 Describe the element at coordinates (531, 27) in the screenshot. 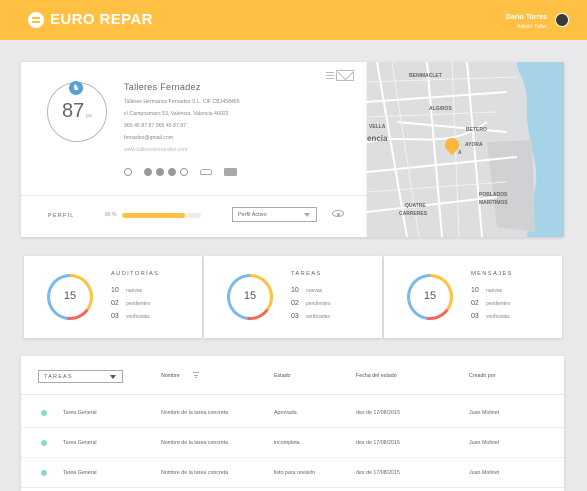

I see `user-role: Admin Taller` at that location.